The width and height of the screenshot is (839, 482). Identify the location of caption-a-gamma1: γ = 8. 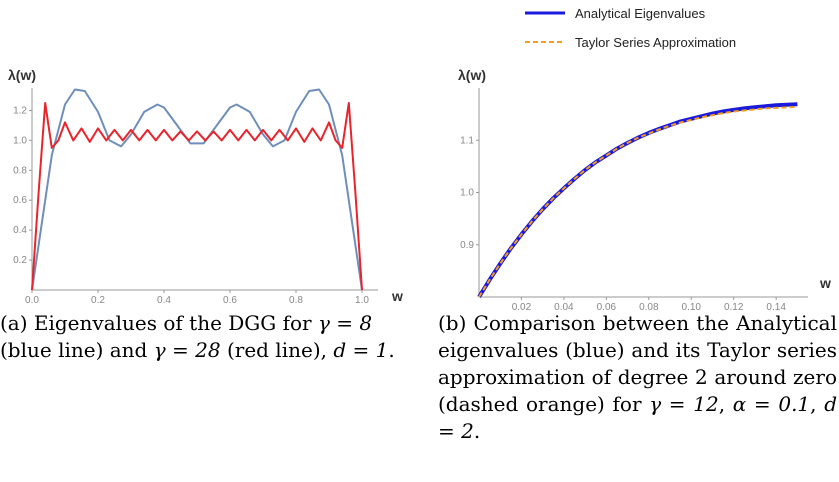
(345, 323).